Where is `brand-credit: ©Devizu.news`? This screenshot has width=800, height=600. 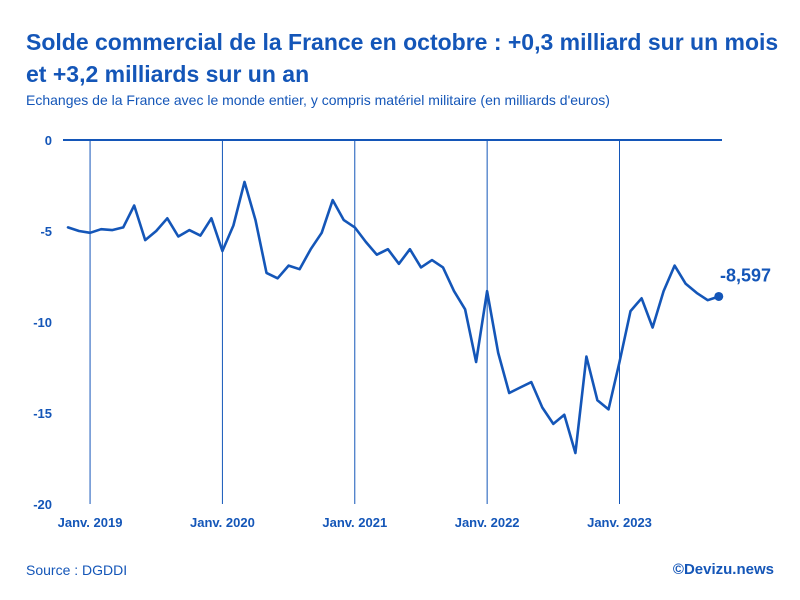 brand-credit: ©Devizu.news is located at coordinates (723, 569).